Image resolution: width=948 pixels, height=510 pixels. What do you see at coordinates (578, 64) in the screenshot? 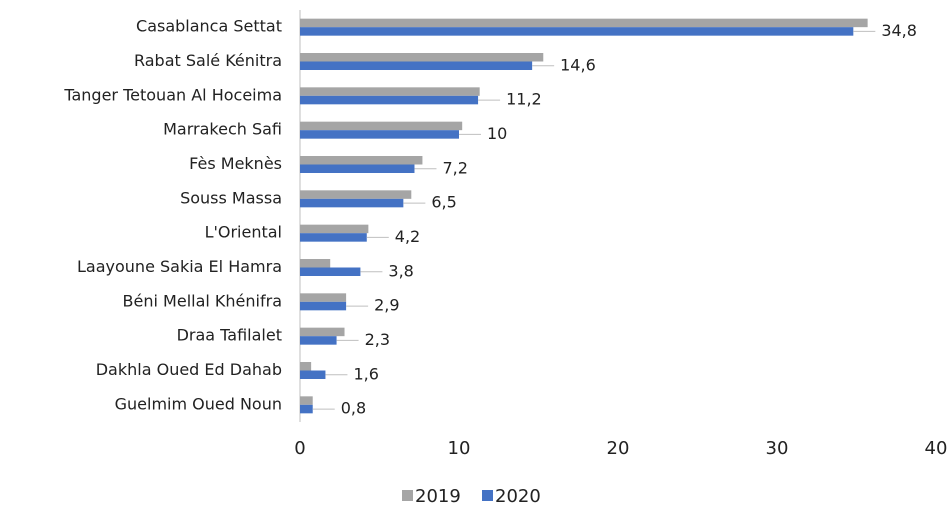
I see `data-label: 14,6` at bounding box center [578, 64].